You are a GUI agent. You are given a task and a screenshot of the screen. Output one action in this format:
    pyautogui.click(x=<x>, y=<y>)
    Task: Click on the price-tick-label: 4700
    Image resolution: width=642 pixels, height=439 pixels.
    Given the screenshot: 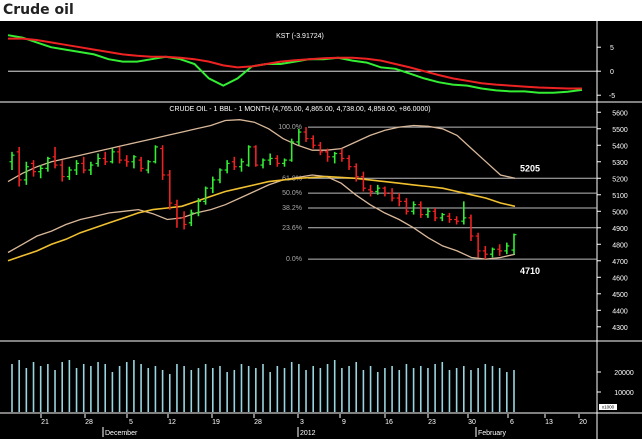 What is the action you would take?
    pyautogui.click(x=620, y=262)
    